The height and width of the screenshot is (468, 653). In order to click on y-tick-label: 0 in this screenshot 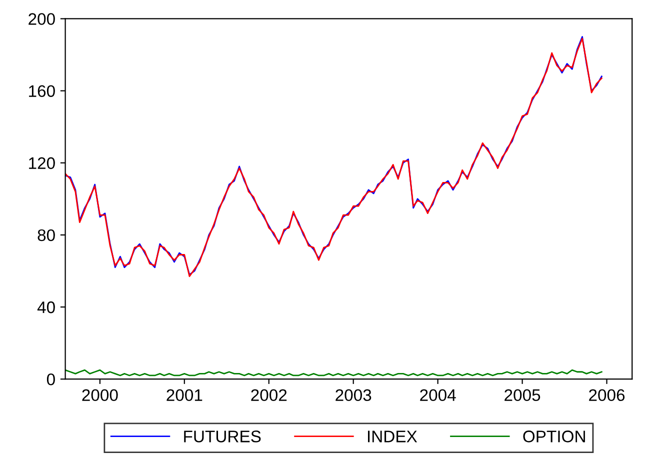, I will do `click(50, 379)`.